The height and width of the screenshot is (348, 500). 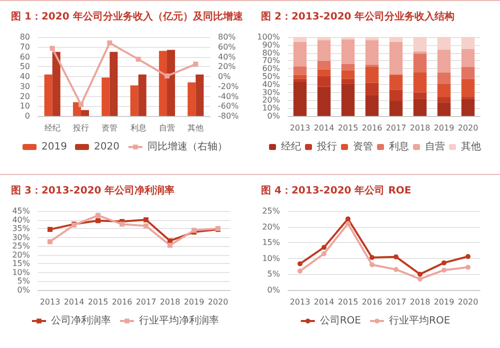 What do you see at coordinates (25, 67) in the screenshot?
I see `y-tick-label: 50` at bounding box center [25, 67].